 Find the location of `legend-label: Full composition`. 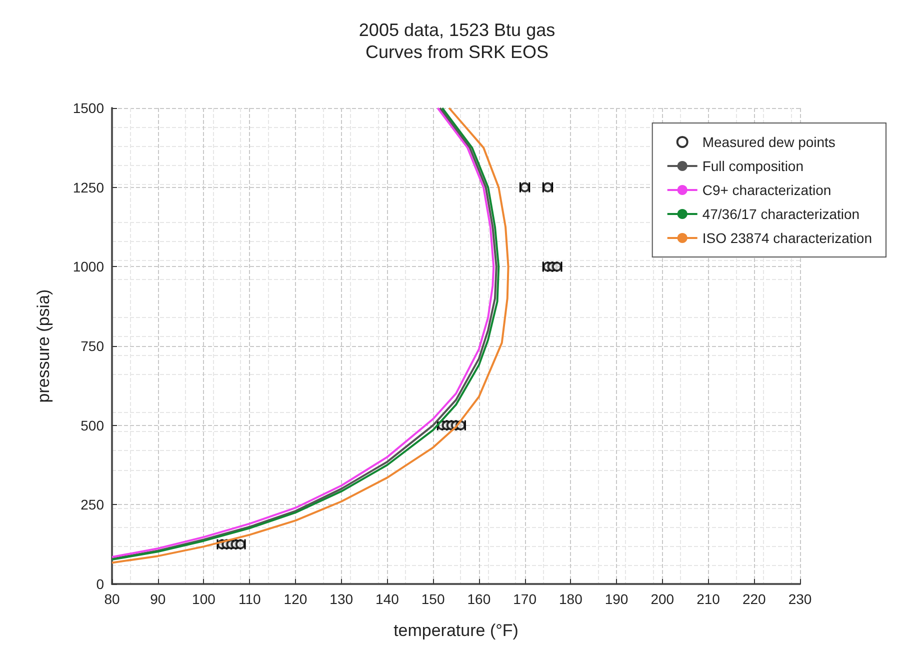

legend-label: Full composition is located at coordinates (753, 166).